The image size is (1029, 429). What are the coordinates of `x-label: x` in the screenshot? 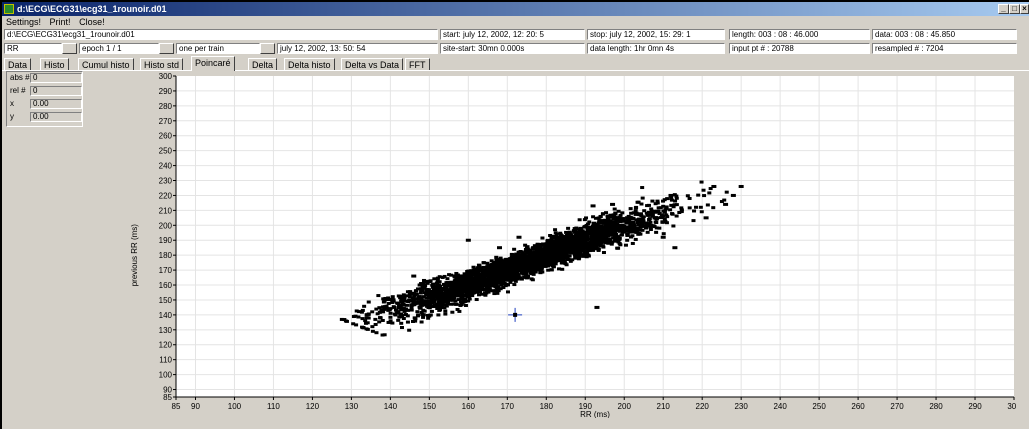 It's located at (12, 103).